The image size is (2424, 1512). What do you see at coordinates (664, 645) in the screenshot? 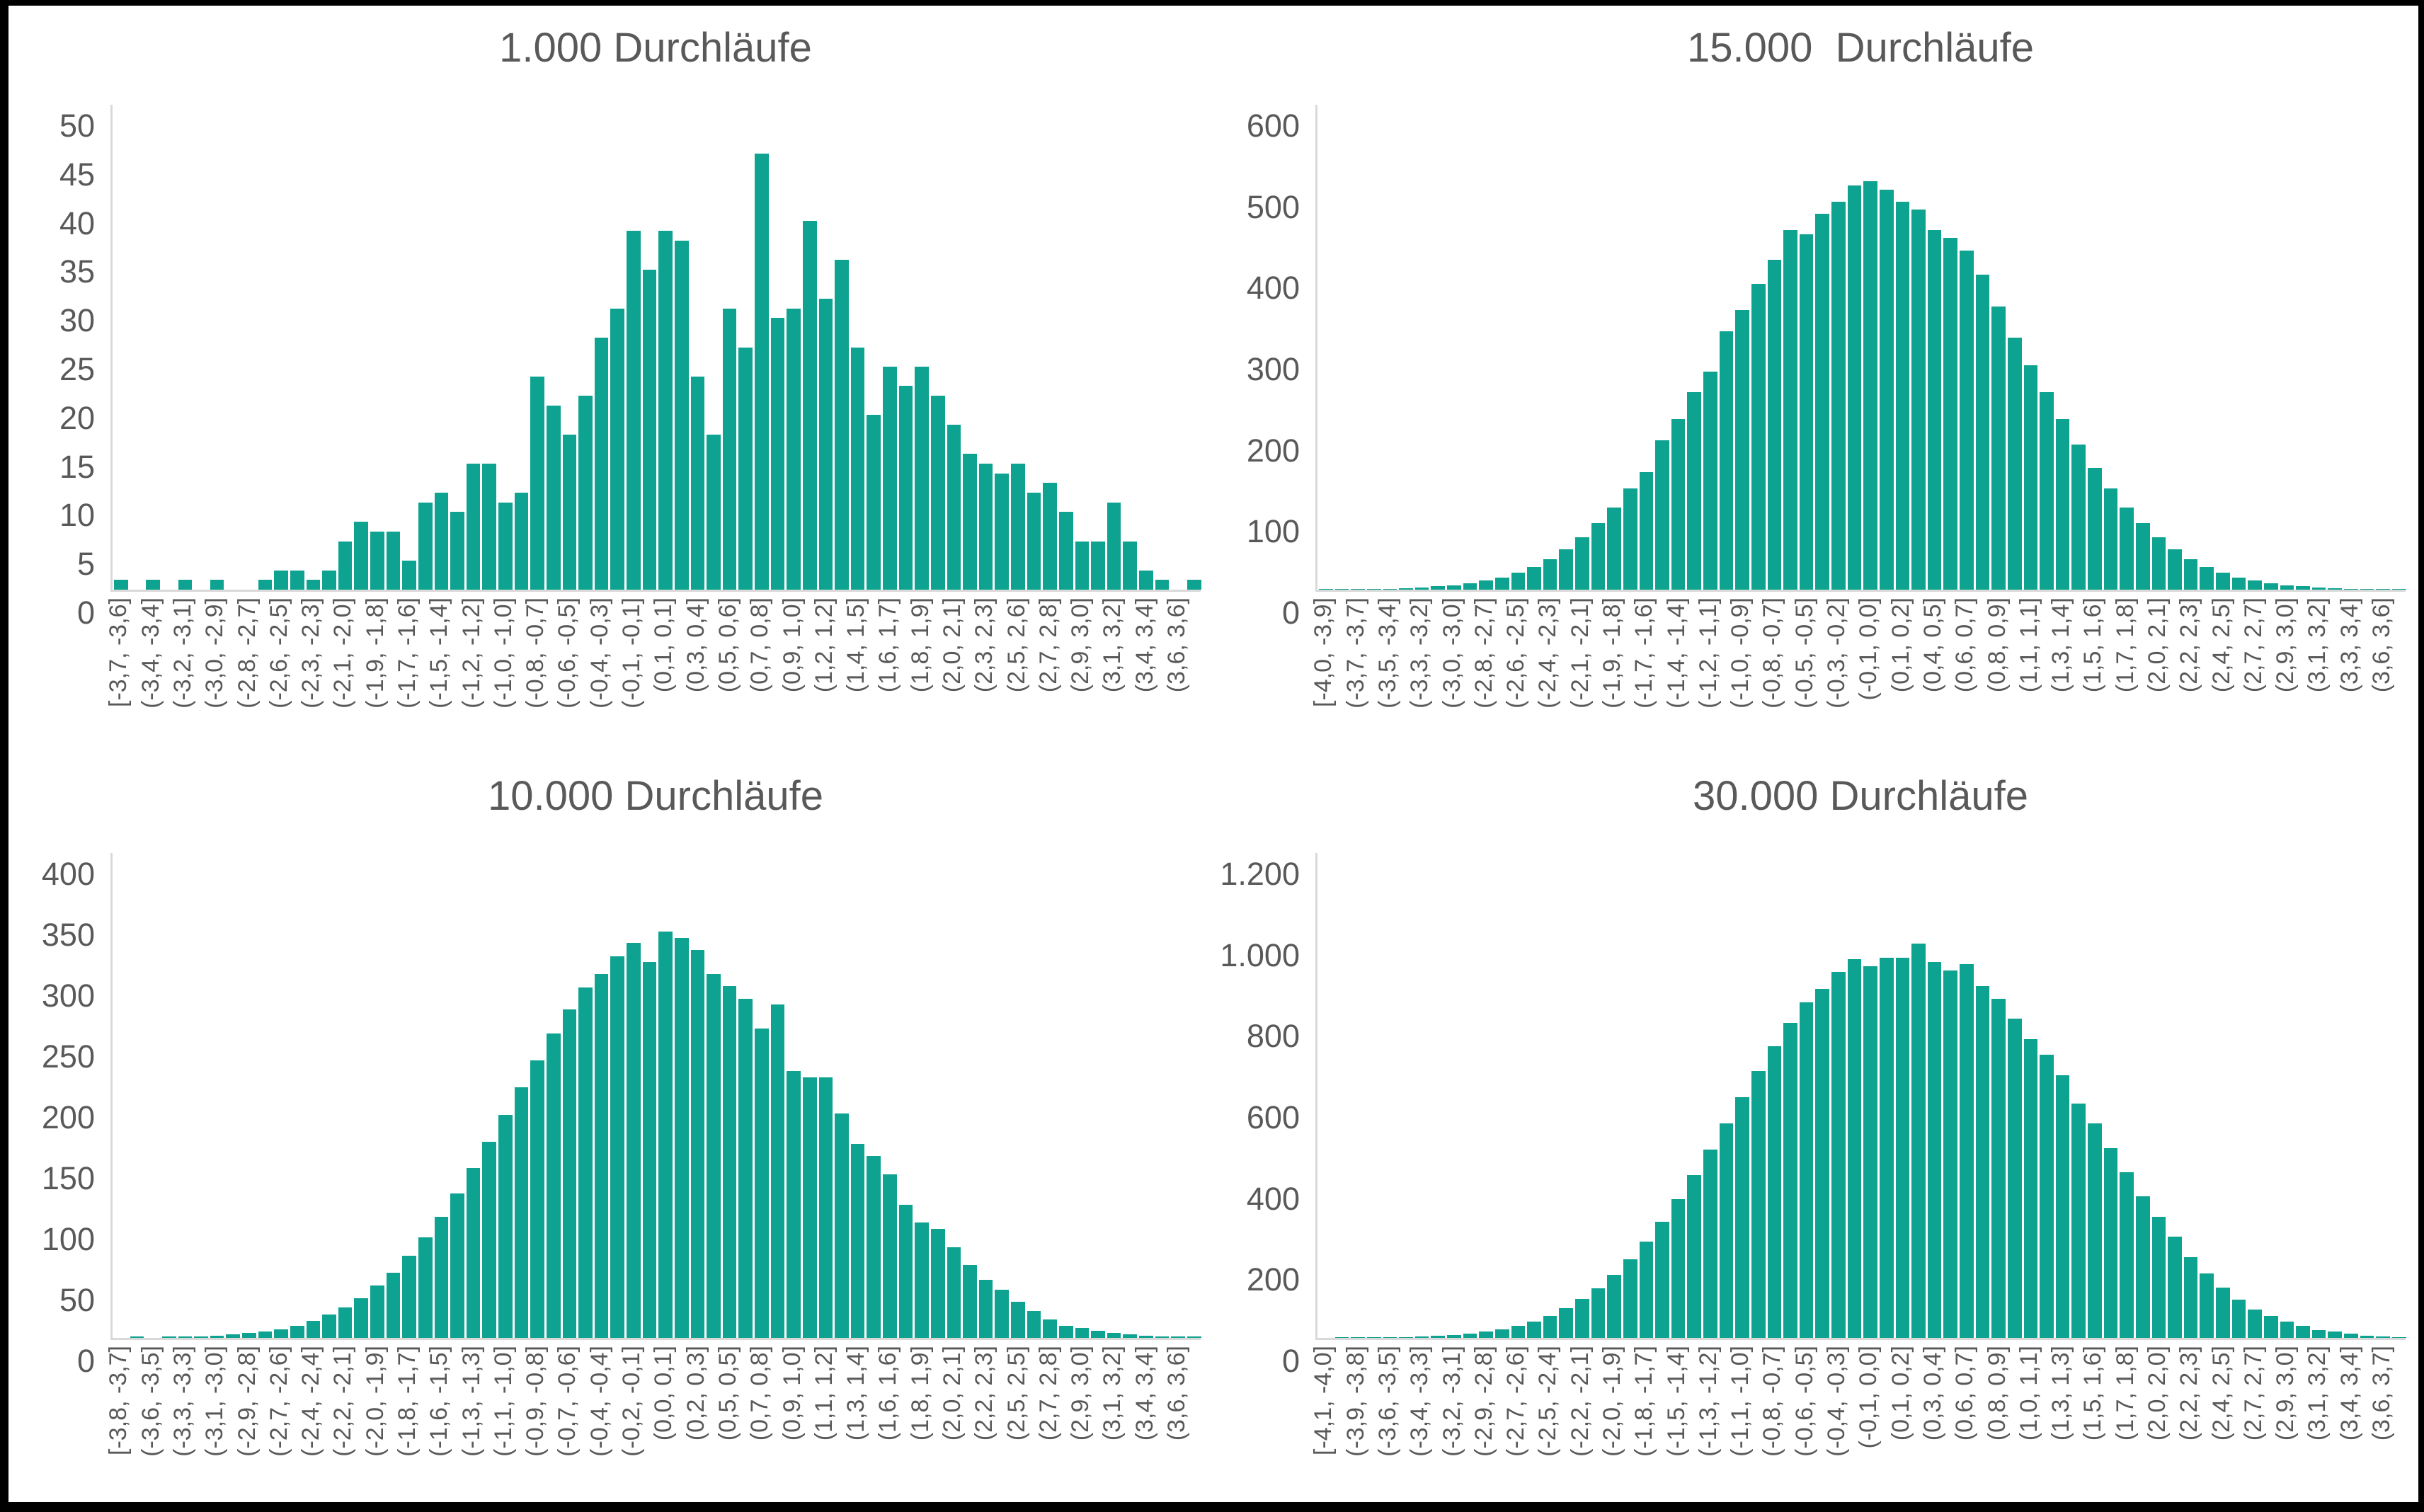
I see `x-tick-label: (0,1, 0,1]` at bounding box center [664, 645].